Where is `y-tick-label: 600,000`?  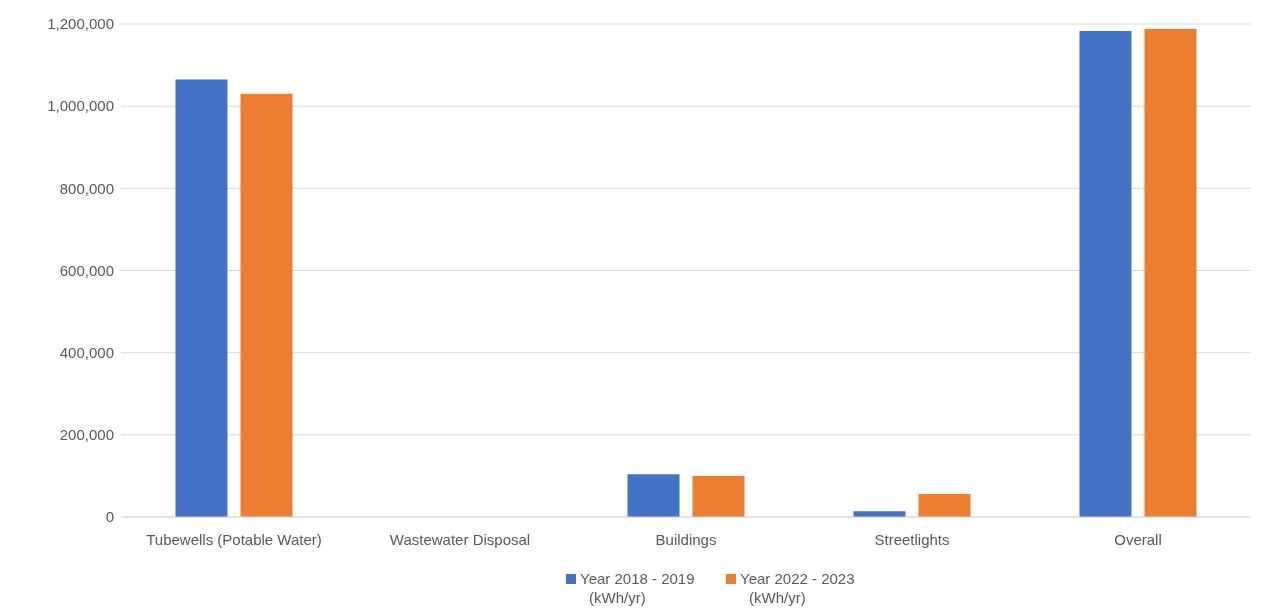
y-tick-label: 600,000 is located at coordinates (86, 270).